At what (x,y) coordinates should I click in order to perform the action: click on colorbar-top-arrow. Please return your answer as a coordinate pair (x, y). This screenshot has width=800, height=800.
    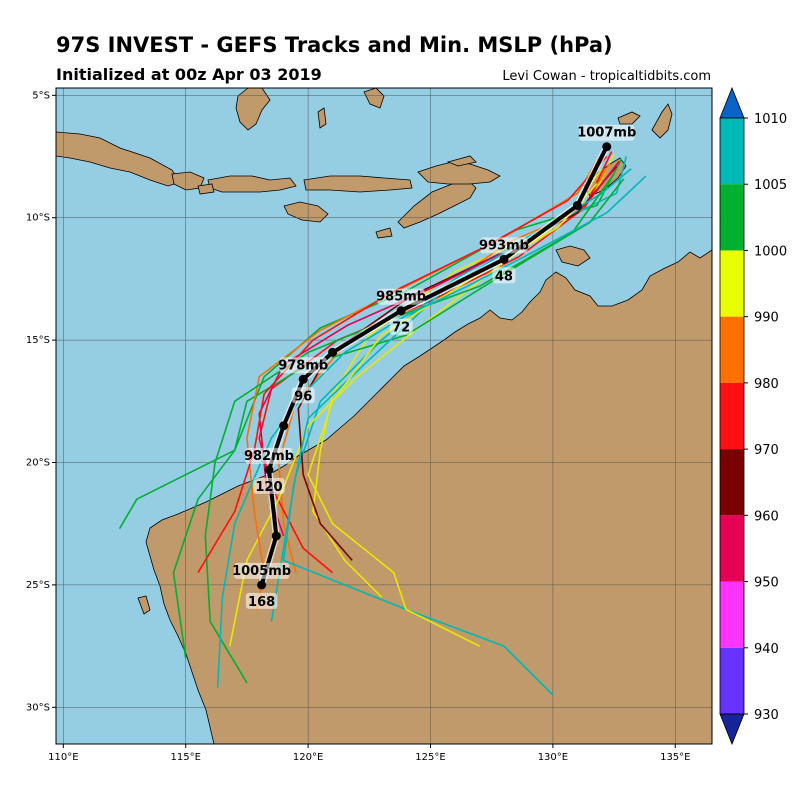
    Looking at the image, I should click on (732, 102).